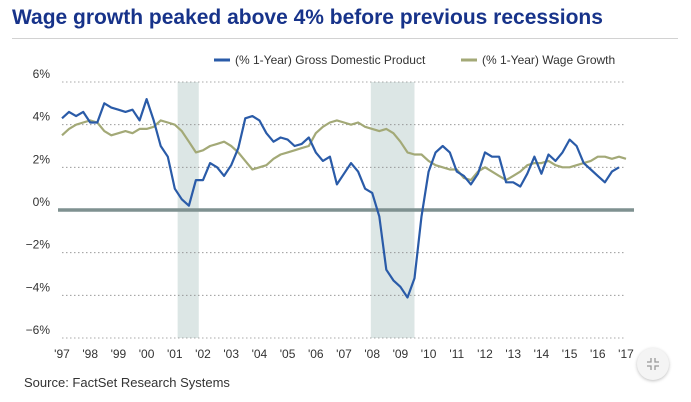 This screenshot has height=402, width=691. I want to click on x-tick-label: '01, so click(175, 354).